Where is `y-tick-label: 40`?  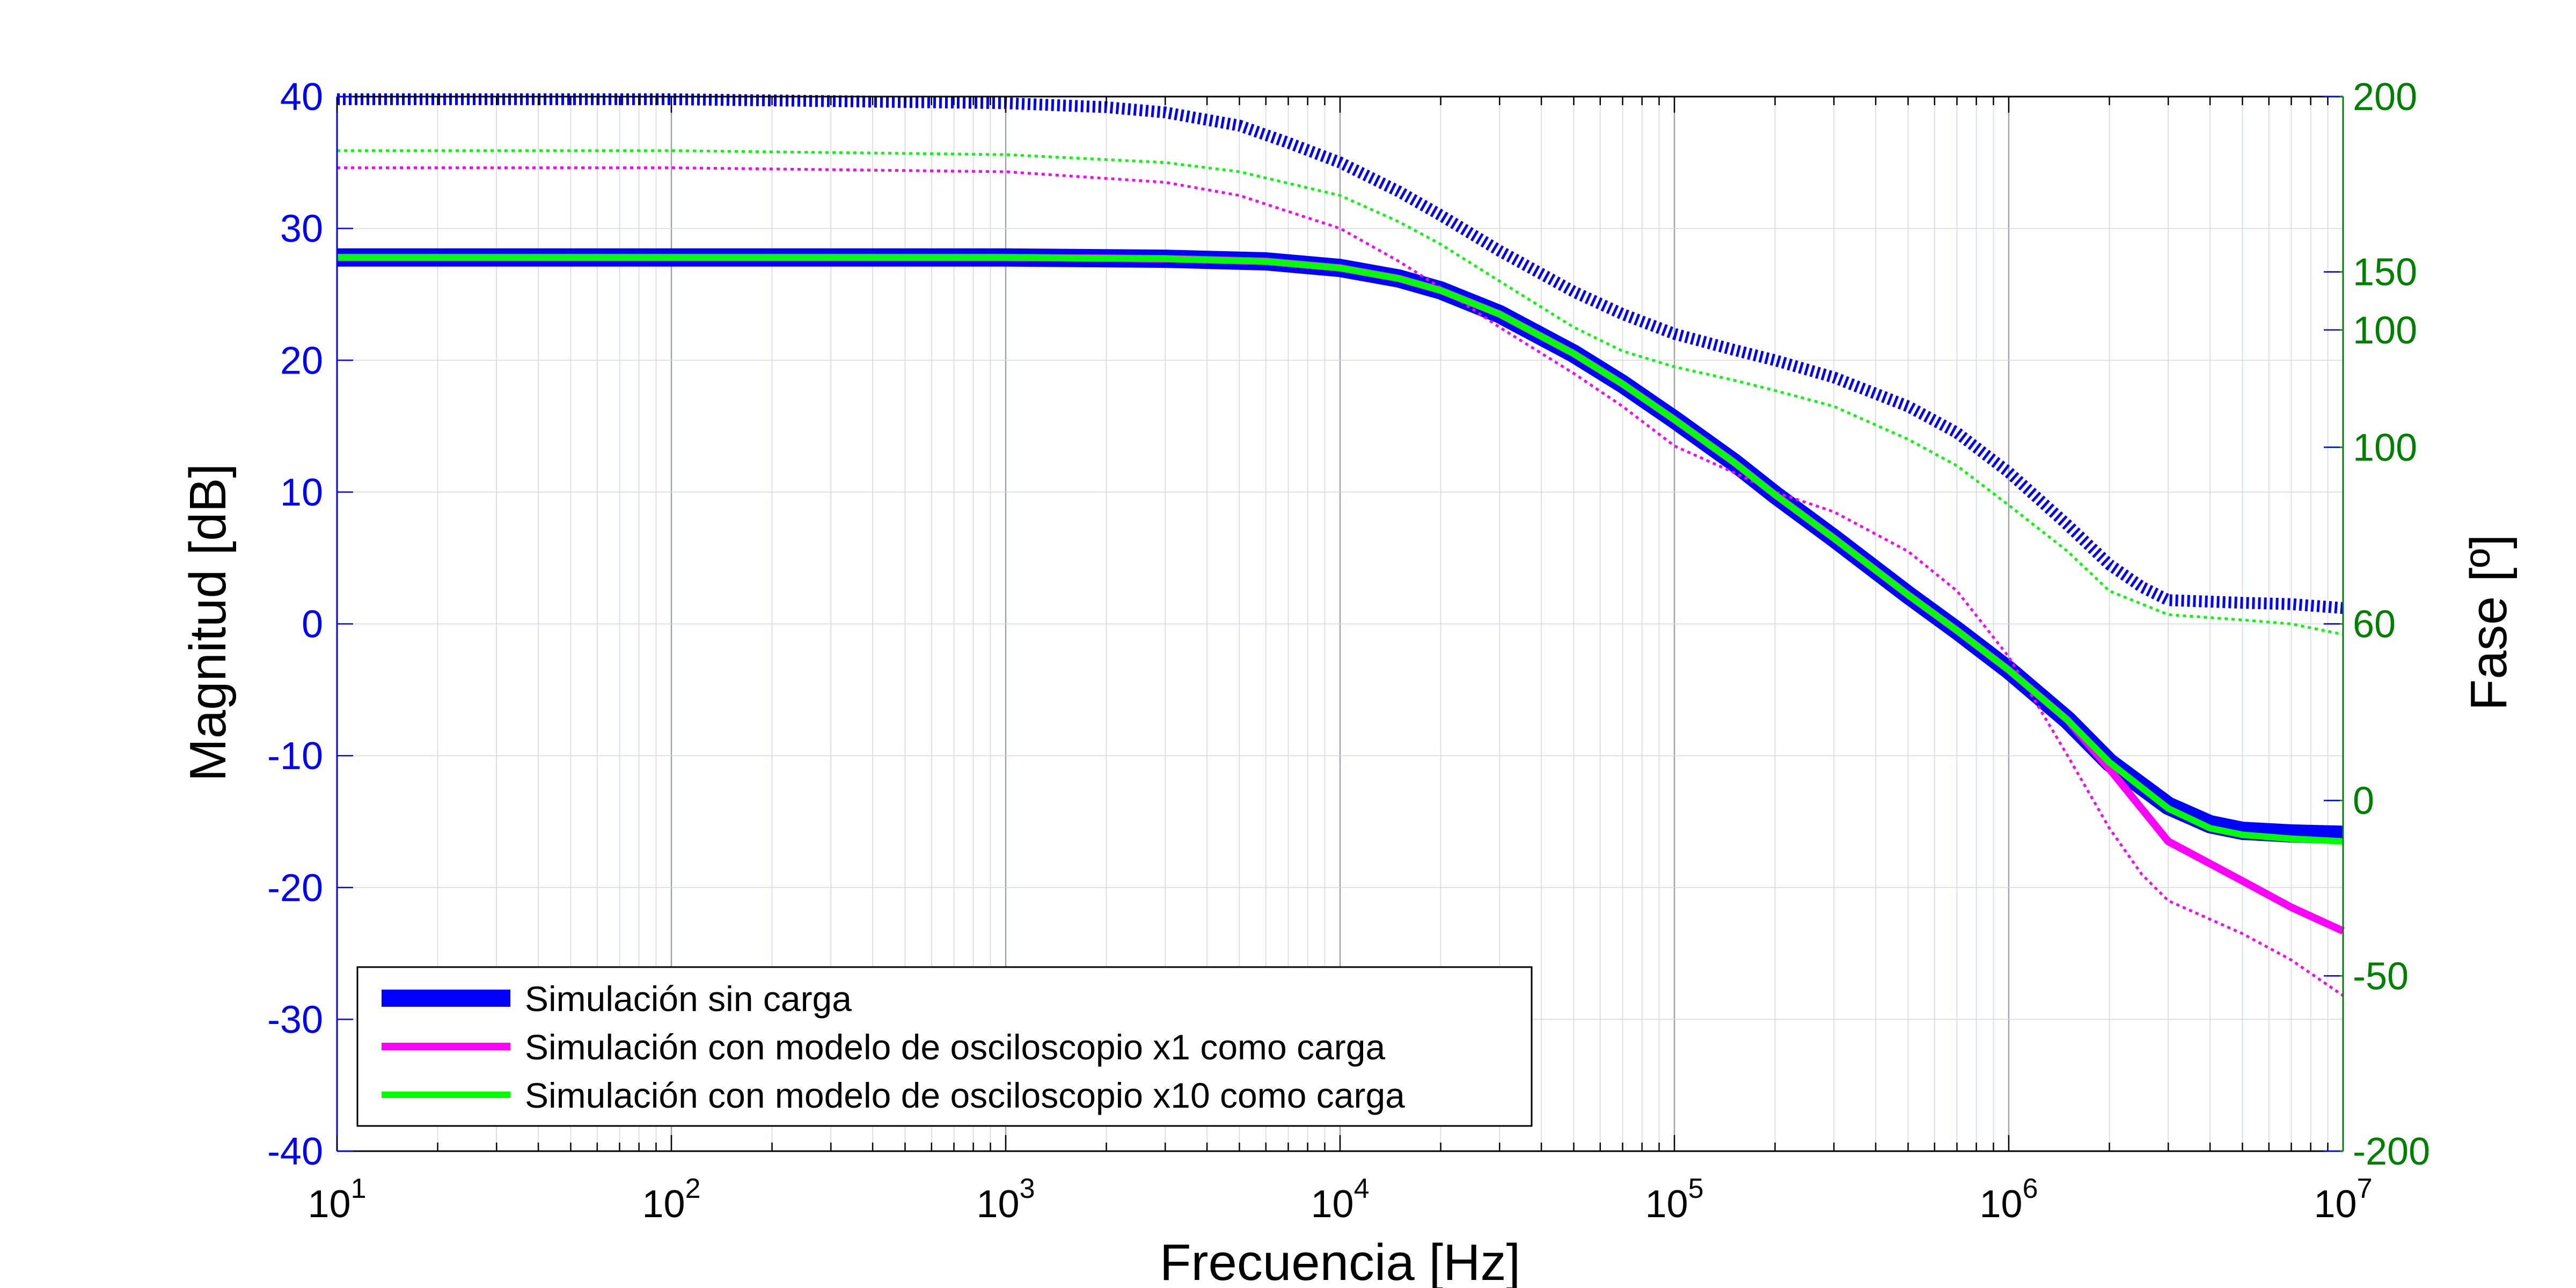
y-tick-label: 40 is located at coordinates (301, 97).